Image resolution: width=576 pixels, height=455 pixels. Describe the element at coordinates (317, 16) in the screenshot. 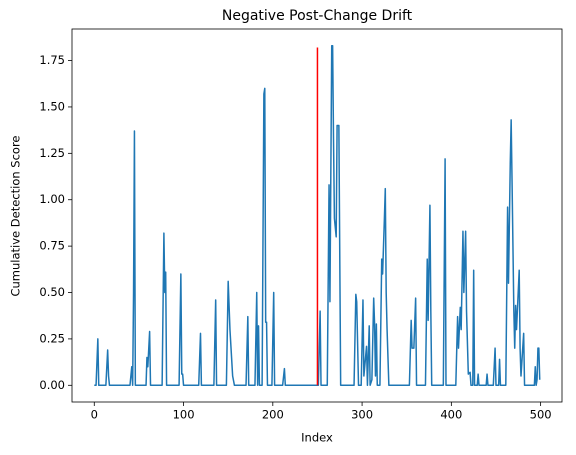

I see `chart-title: Negative Post-Change Drift` at that location.